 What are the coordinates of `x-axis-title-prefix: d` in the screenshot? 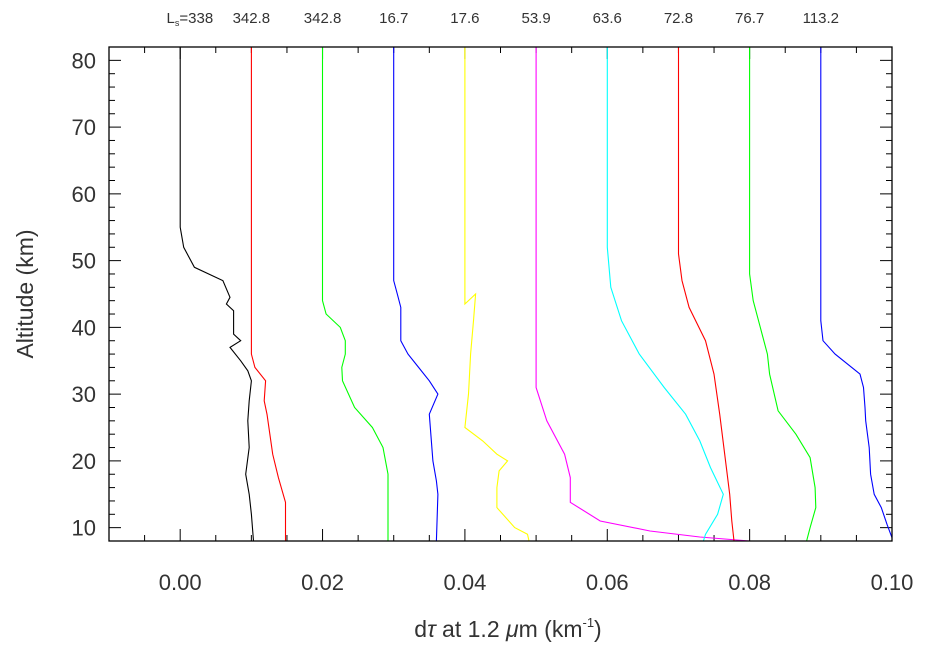 It's located at (420, 629).